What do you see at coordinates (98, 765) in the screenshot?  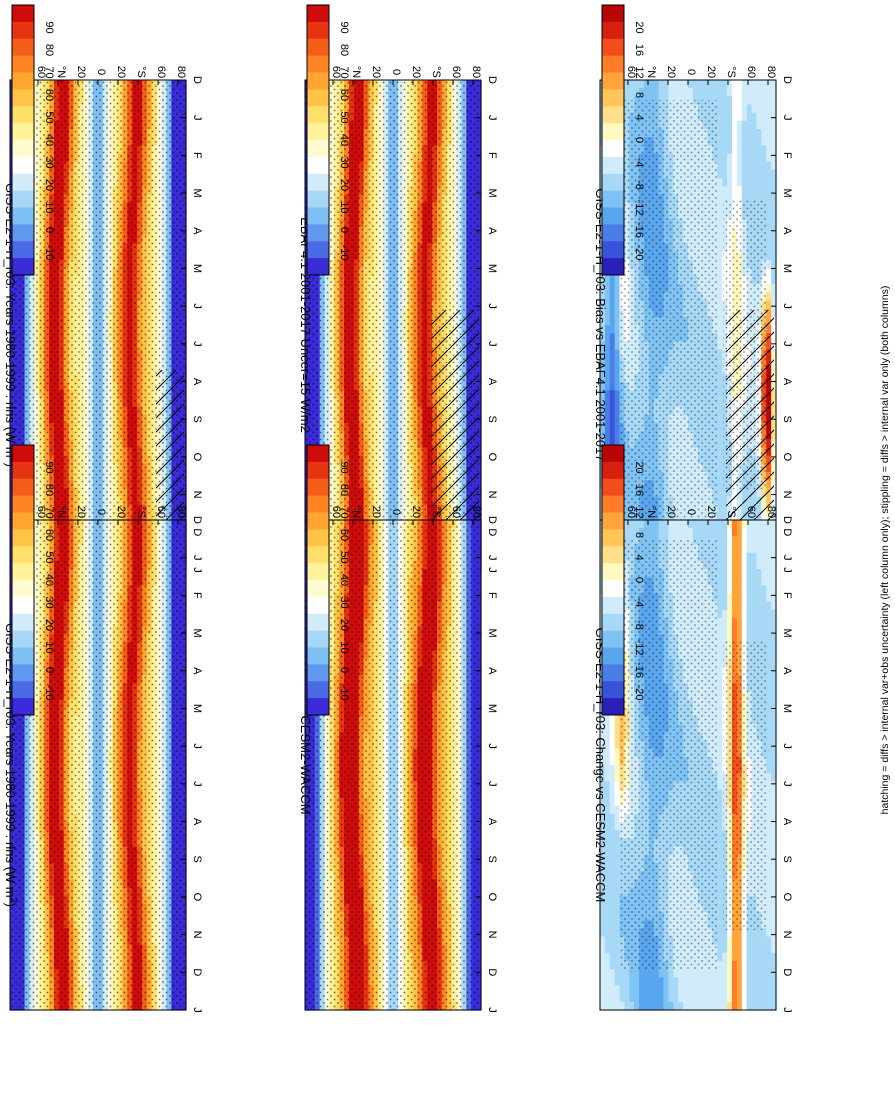 I see `stippling` at bounding box center [98, 765].